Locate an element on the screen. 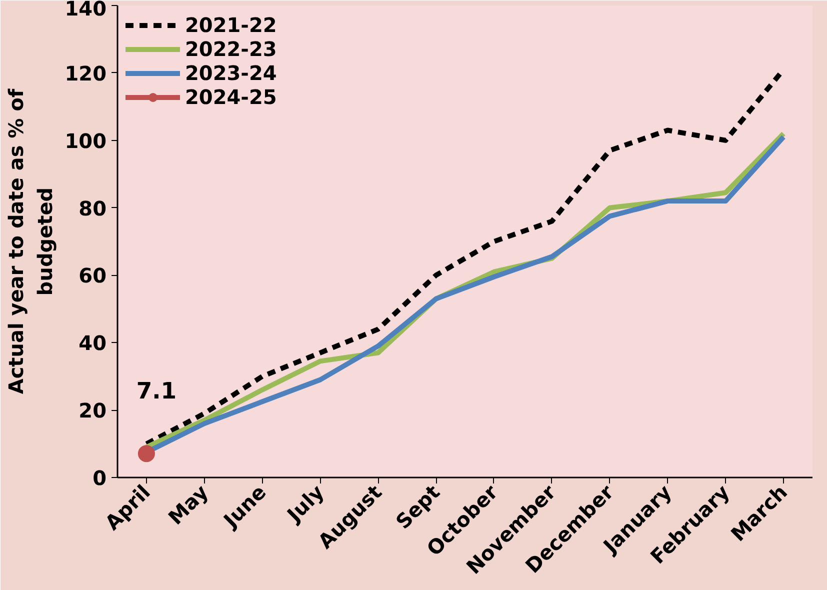 The height and width of the screenshot is (590, 827). y-axis-title: Actual year to date as % of budgeted is located at coordinates (30, 241).